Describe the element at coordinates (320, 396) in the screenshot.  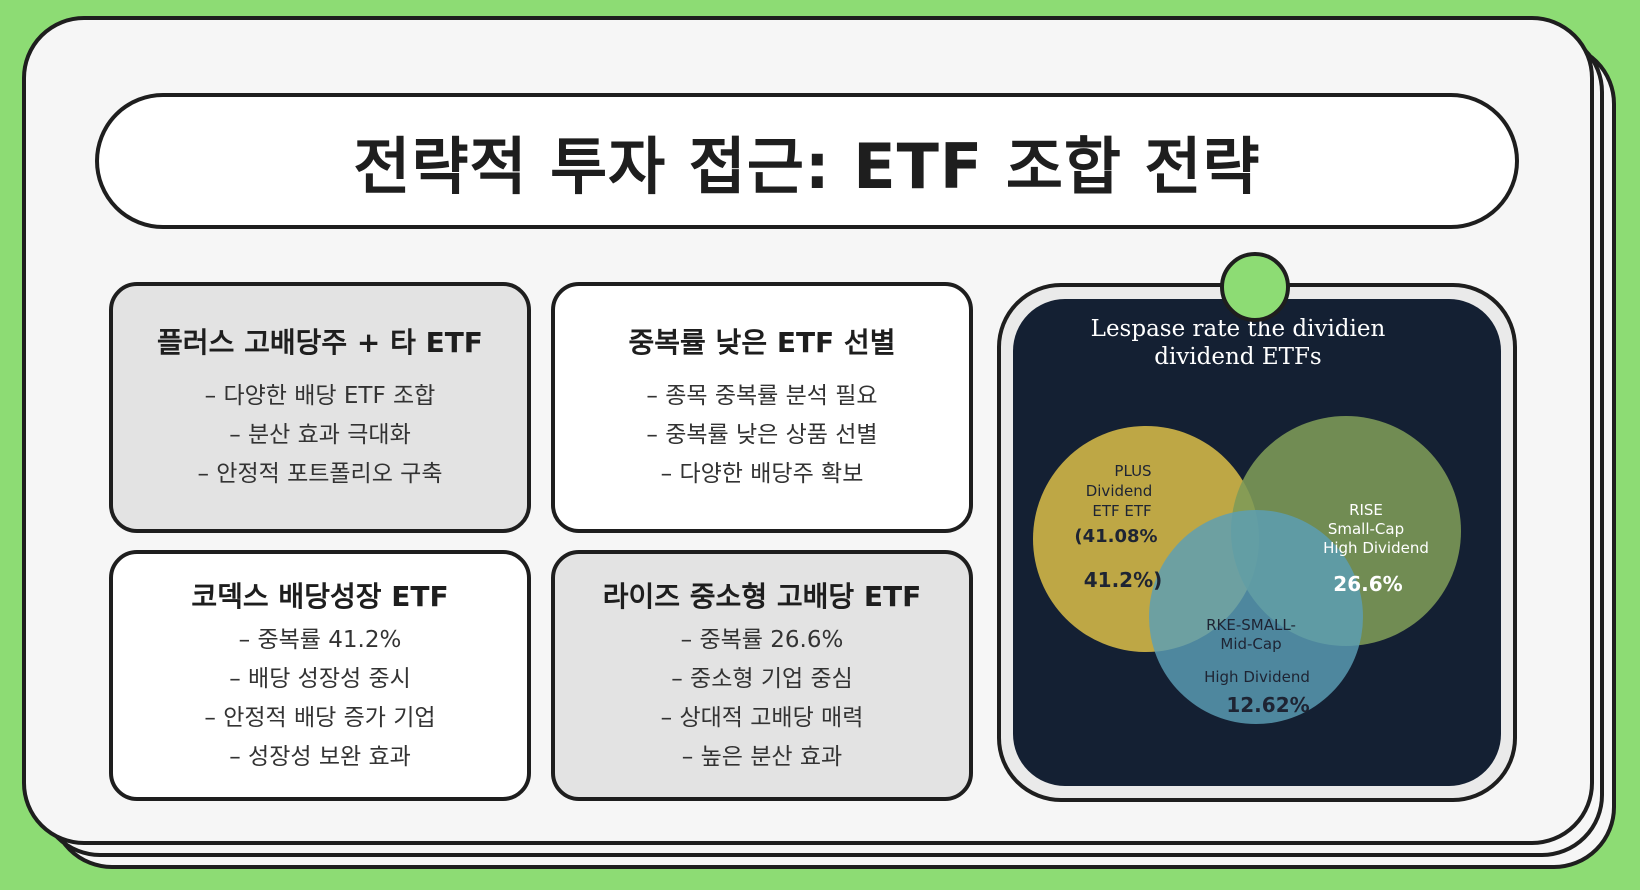
I see `list-item: – 다양한 배당 ETF 조합` at that location.